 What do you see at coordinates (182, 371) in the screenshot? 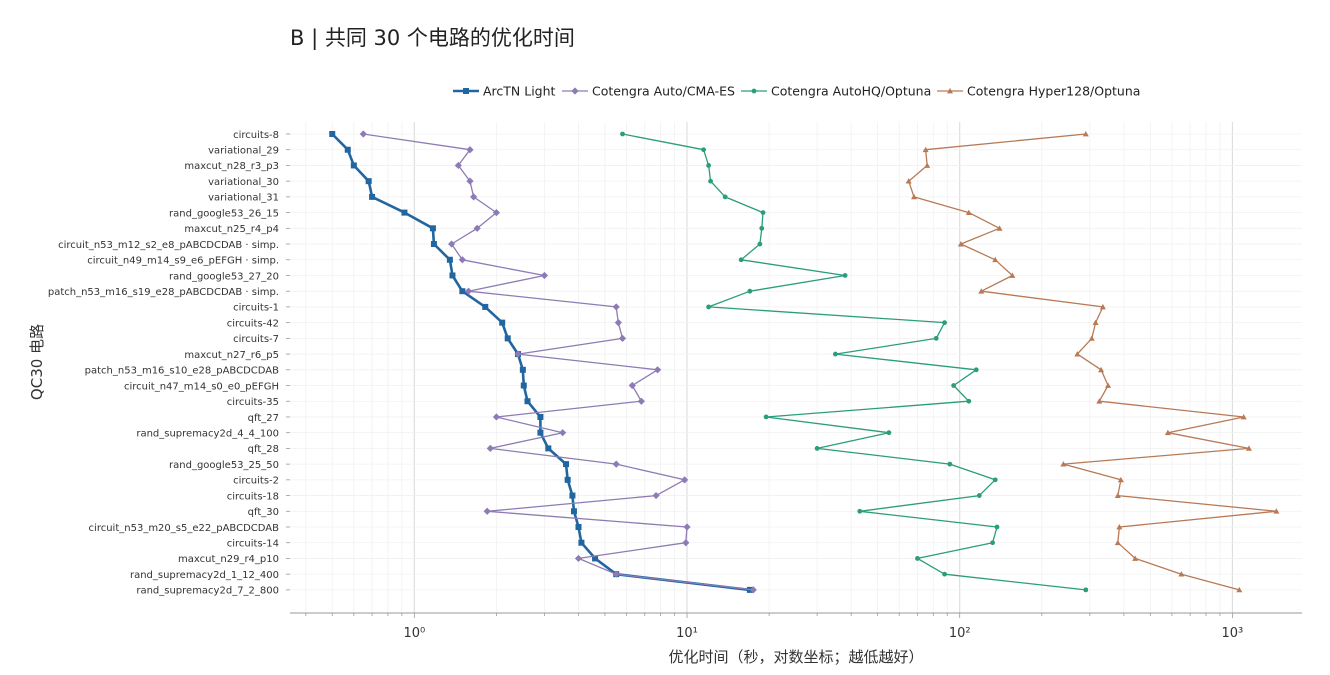
I see `y-tick-label: patch_n53_m16_s10_e28_pABCDCDAB` at bounding box center [182, 371].